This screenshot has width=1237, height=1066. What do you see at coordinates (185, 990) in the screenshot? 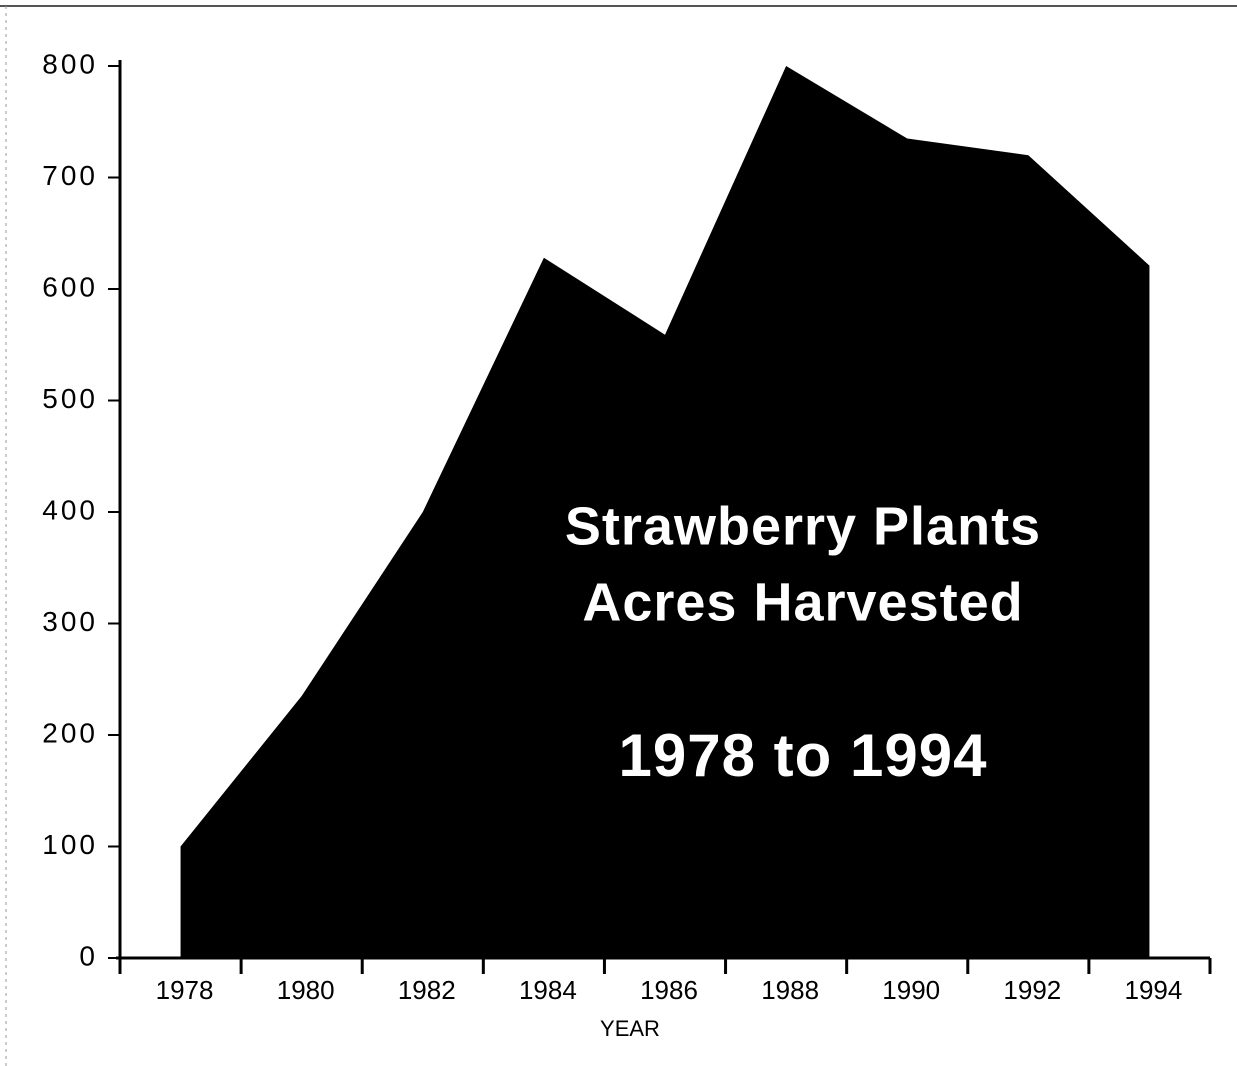
I see `x-tick-label: 1978` at bounding box center [185, 990].